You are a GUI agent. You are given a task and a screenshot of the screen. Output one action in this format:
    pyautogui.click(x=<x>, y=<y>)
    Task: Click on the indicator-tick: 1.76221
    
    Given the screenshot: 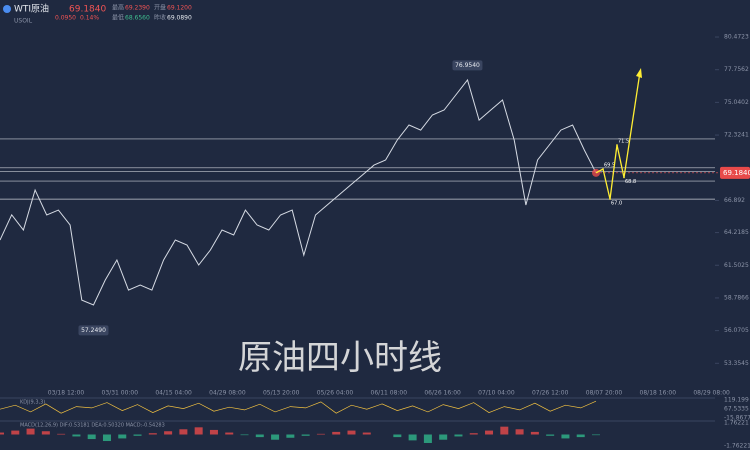 What is the action you would take?
    pyautogui.click(x=736, y=423)
    